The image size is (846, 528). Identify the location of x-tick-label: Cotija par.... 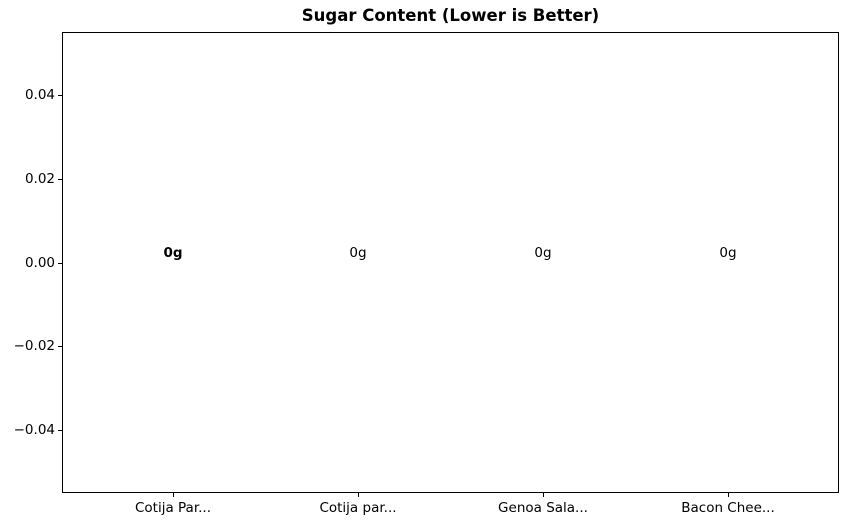
(358, 508).